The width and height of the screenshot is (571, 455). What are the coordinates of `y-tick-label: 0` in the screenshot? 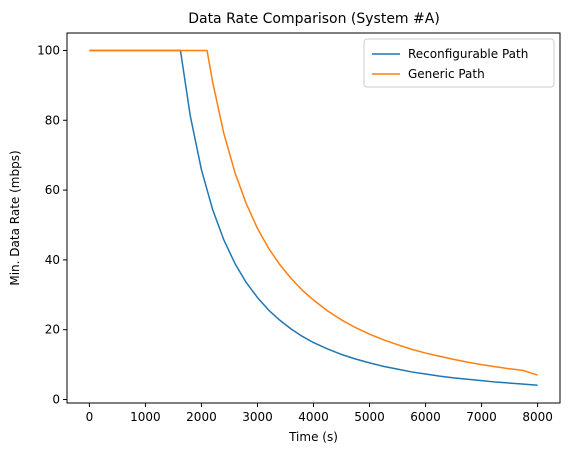 It's located at (56, 400).